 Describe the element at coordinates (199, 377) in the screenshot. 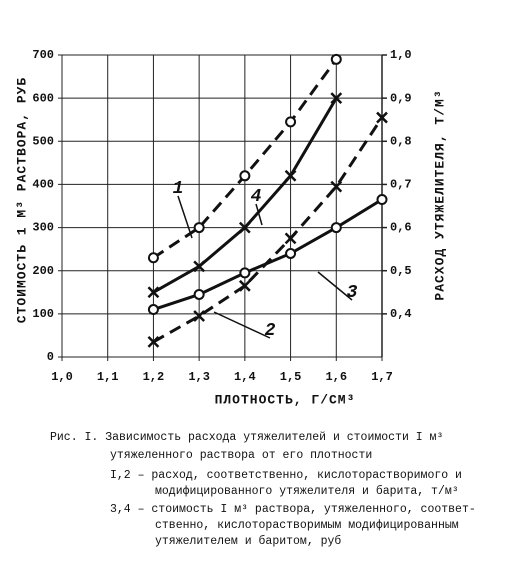

I see `x-tick-label: 1,3` at that location.